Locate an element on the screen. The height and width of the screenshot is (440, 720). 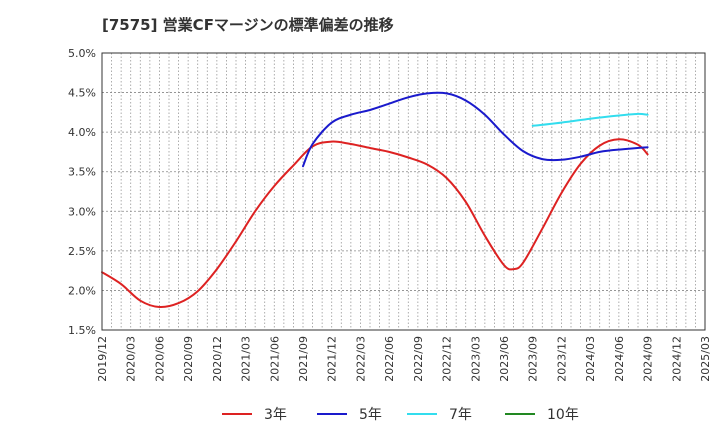
x-tick-label: 2021/09 is located at coordinates (303, 359).